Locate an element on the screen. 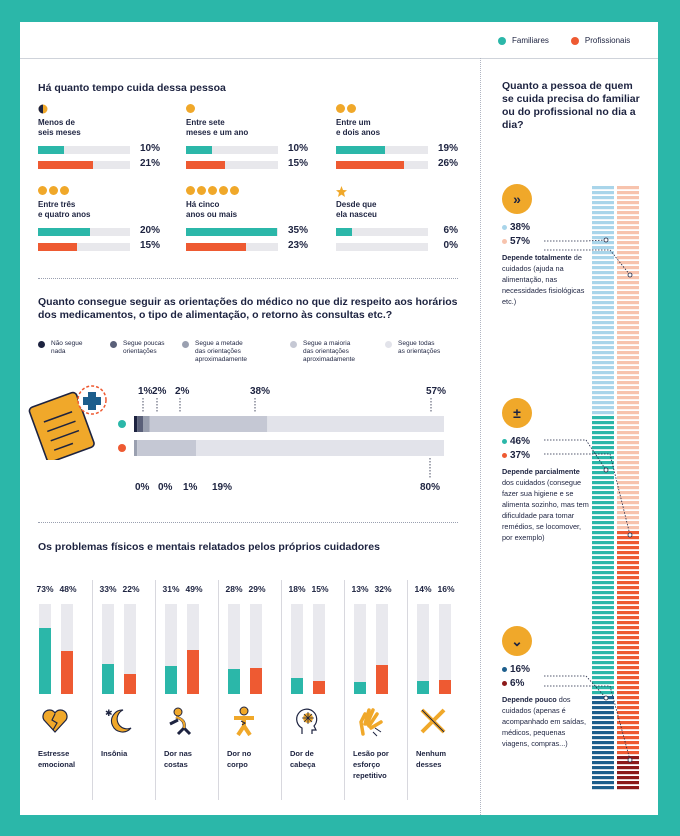 Image resolution: width=680 pixels, height=836 pixels. pro-pct: 6% is located at coordinates (513, 683).